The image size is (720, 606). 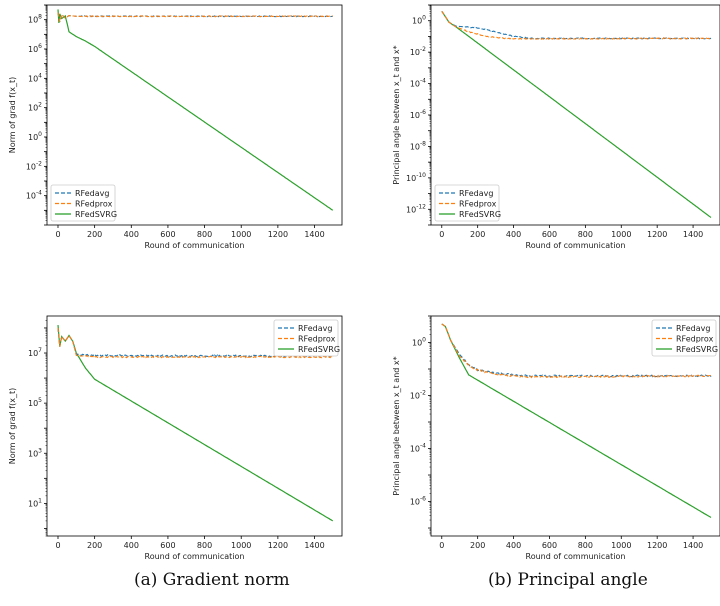 I want to click on y-tick-label: 10⁶, so click(x=35, y=48).